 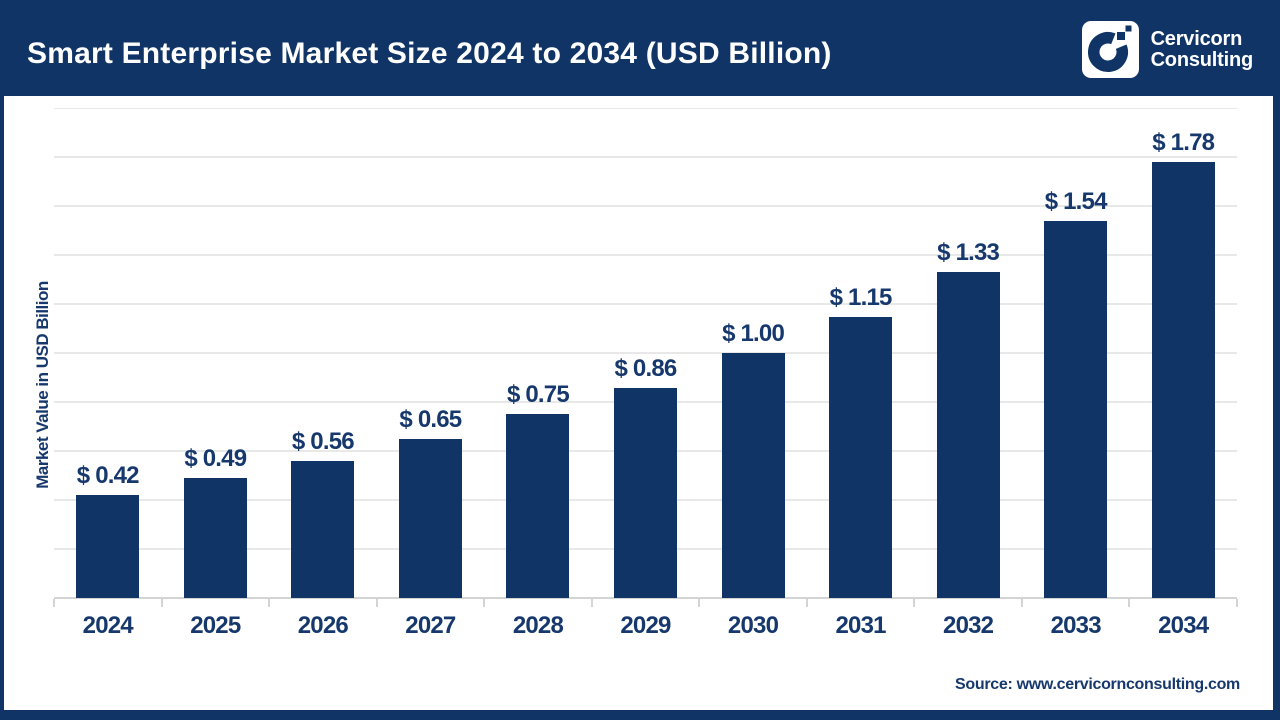 I want to click on category-label-2030: 2030, so click(x=753, y=625).